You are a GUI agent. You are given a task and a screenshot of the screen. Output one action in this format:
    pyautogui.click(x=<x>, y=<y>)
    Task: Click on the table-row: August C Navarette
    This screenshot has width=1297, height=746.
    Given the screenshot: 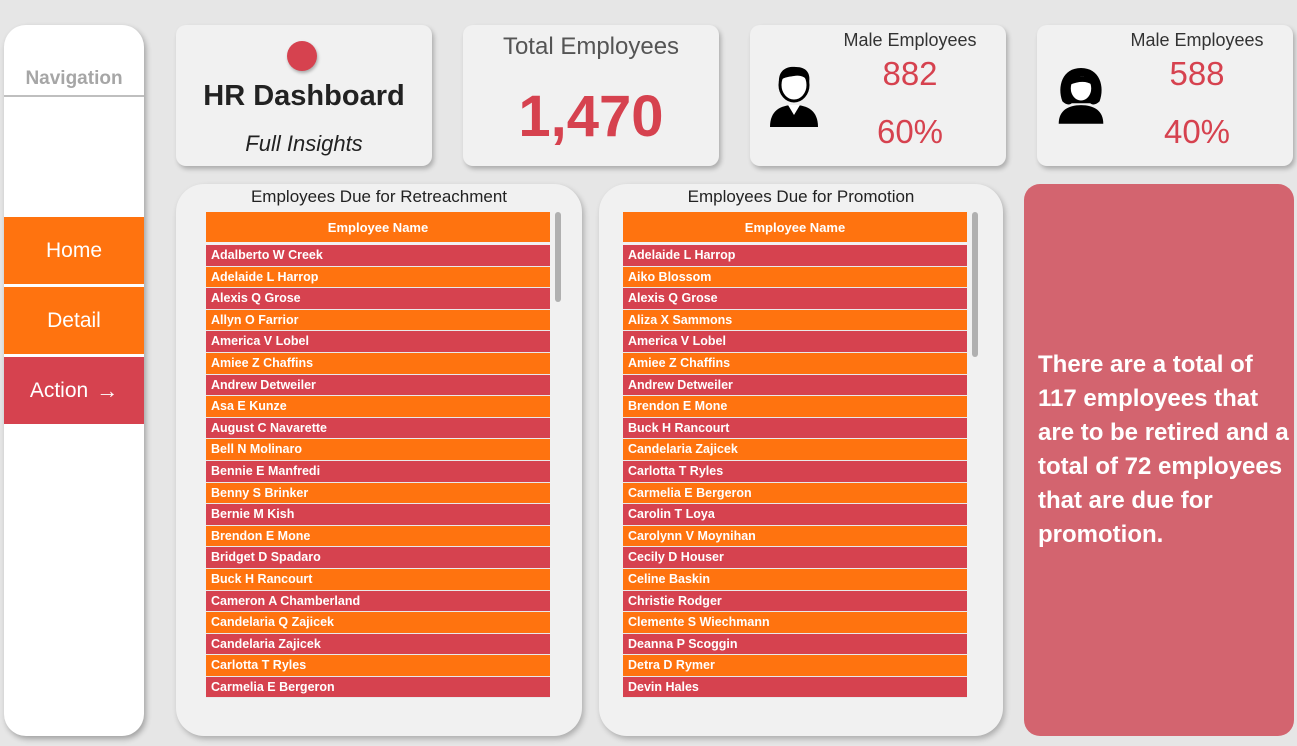 What is the action you would take?
    pyautogui.click(x=378, y=428)
    